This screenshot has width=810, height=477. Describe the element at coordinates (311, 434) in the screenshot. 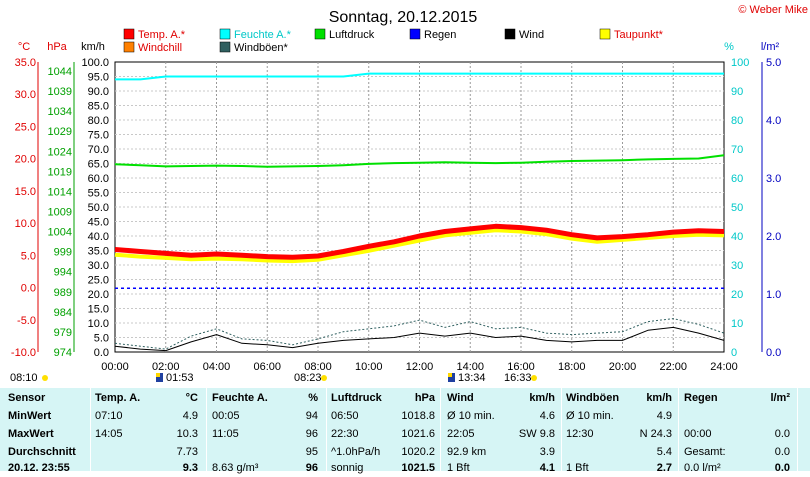

I see `summary-hum-value: 96` at that location.